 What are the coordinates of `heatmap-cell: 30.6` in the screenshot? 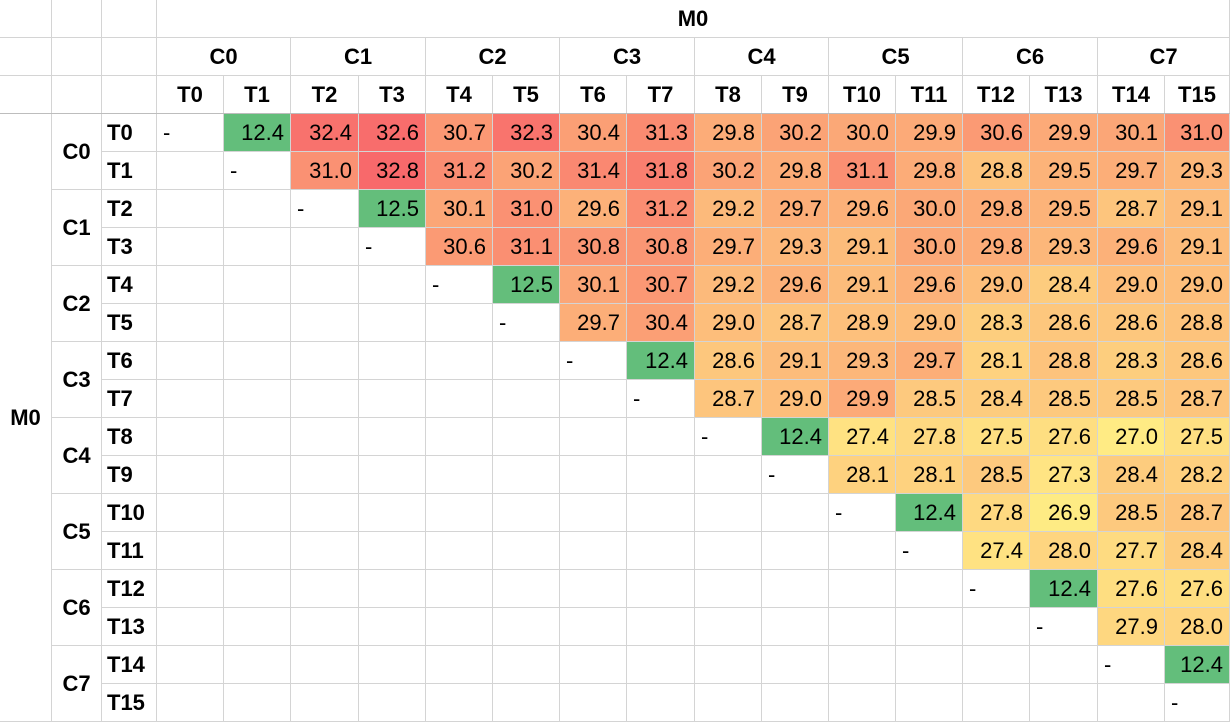 It's located at (996, 133).